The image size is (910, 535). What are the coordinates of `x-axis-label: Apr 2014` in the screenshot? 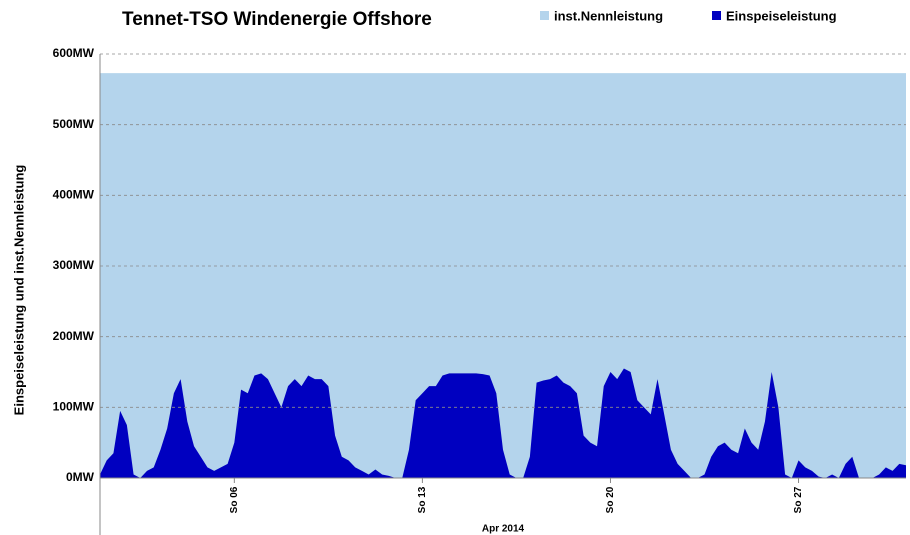 It's located at (503, 529).